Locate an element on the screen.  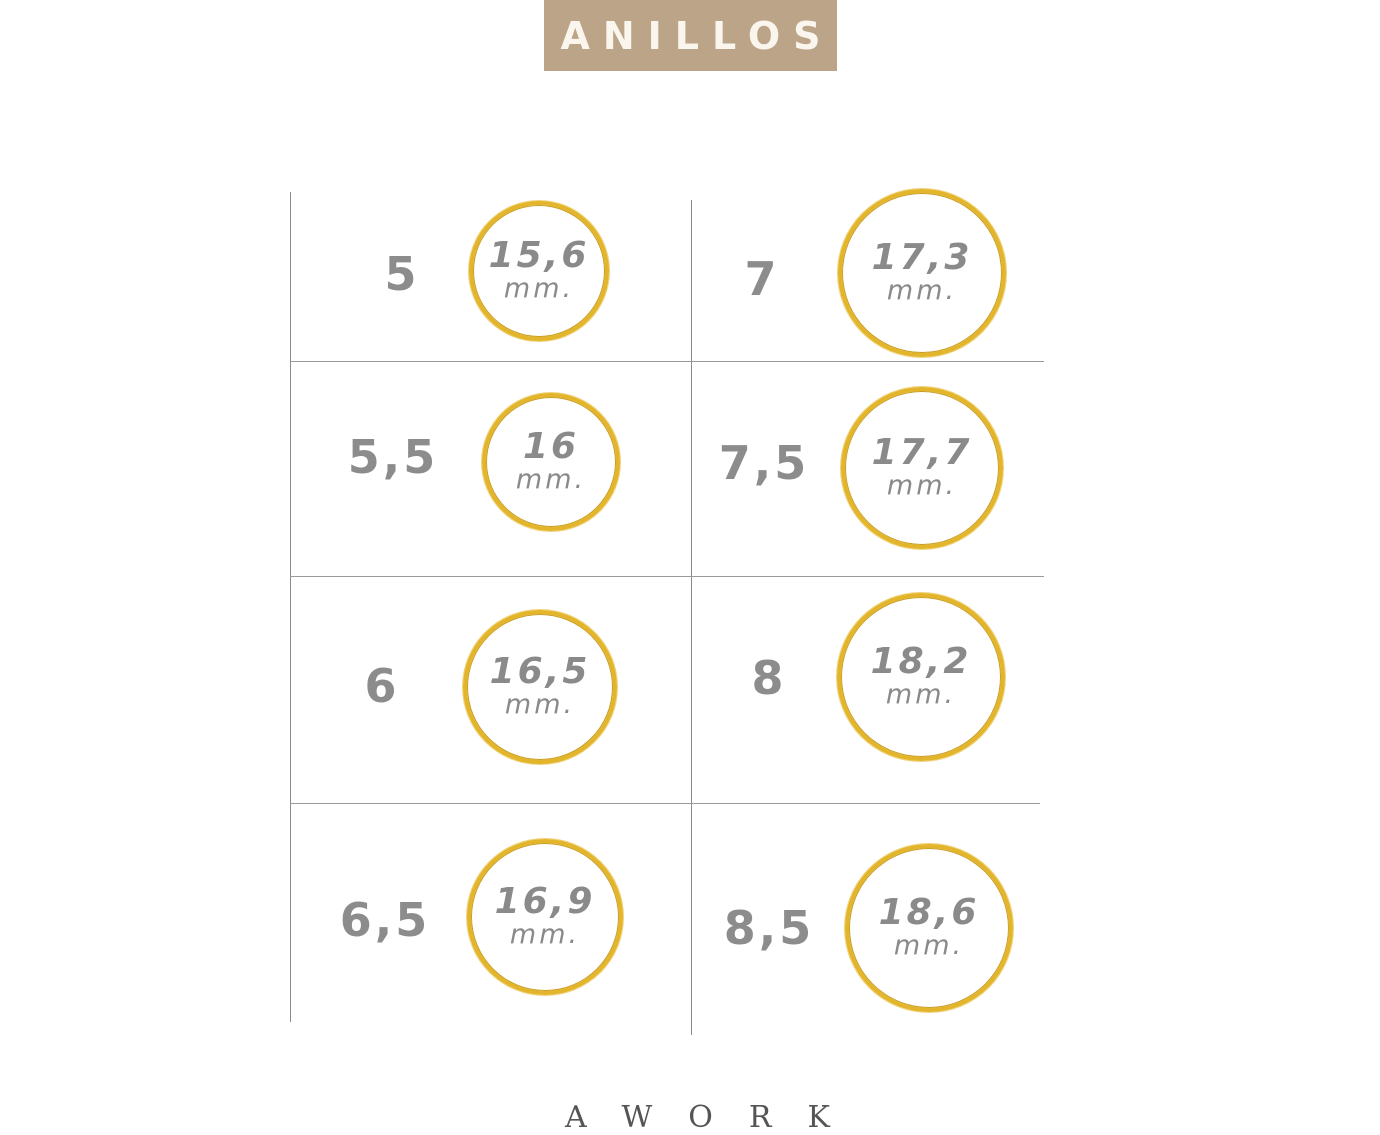
ring-size-label: 7 is located at coordinates (762, 279).